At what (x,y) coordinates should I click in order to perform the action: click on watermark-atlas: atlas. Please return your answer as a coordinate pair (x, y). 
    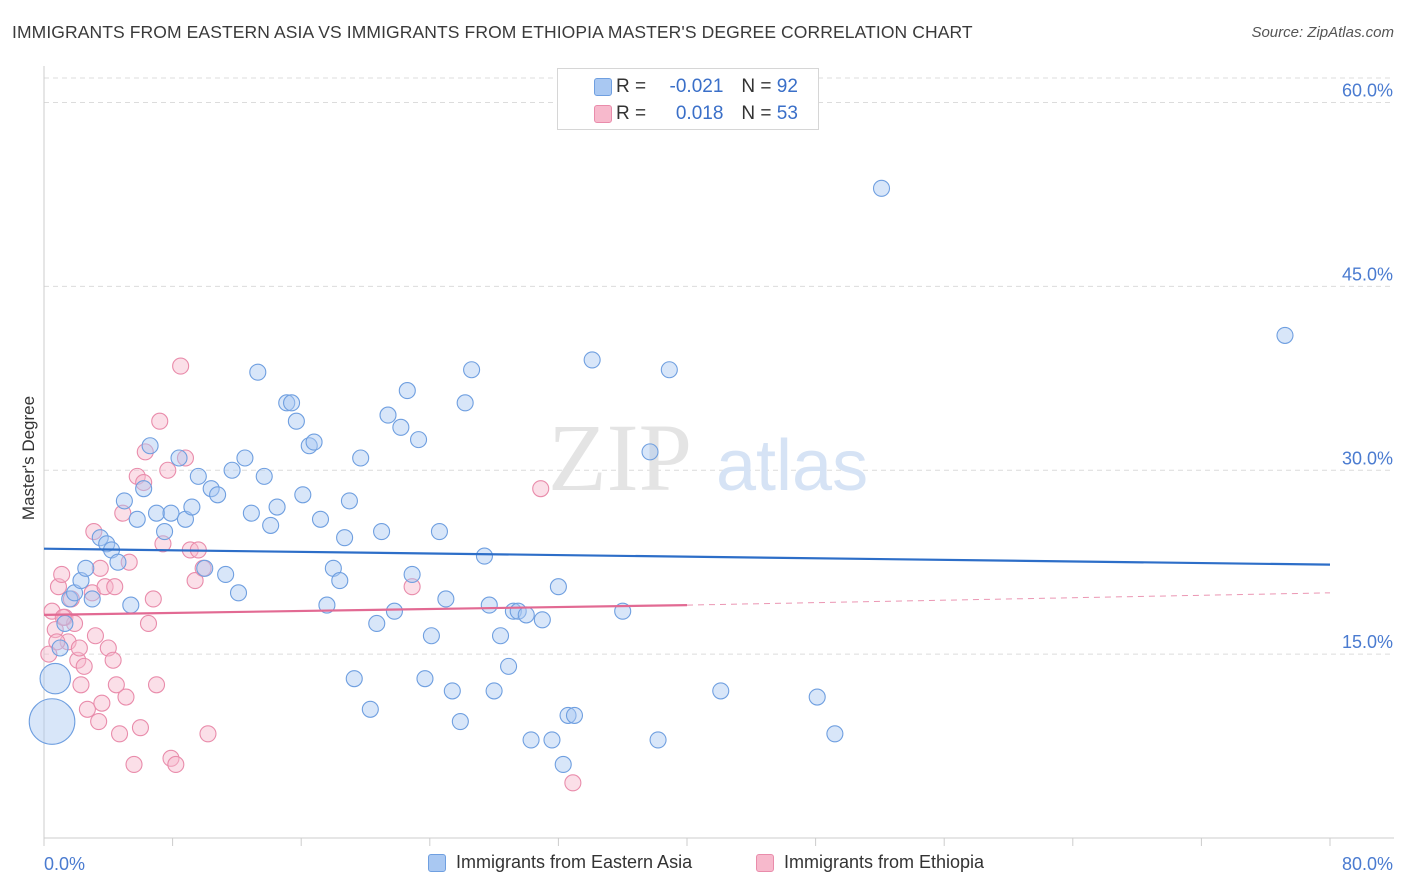
    Looking at the image, I should click on (792, 466).